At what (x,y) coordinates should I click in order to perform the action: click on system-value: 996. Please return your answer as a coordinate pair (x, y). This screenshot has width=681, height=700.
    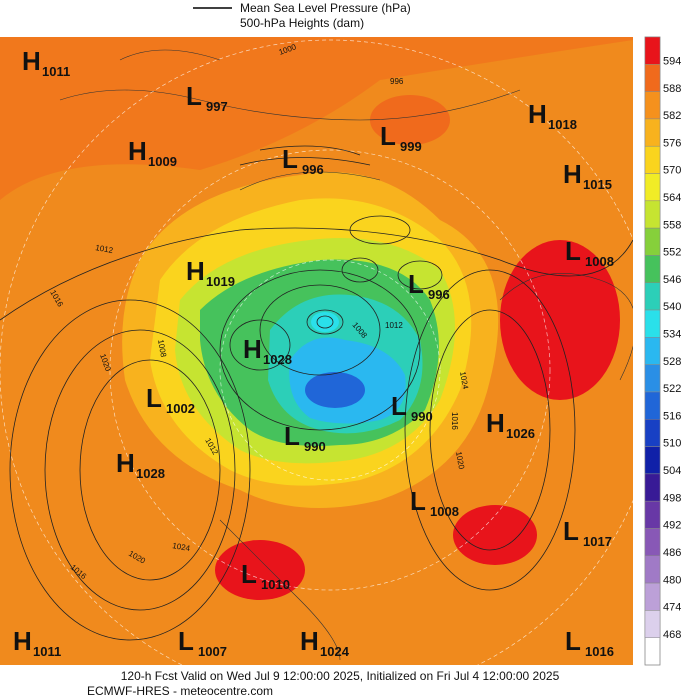
    Looking at the image, I should click on (439, 294).